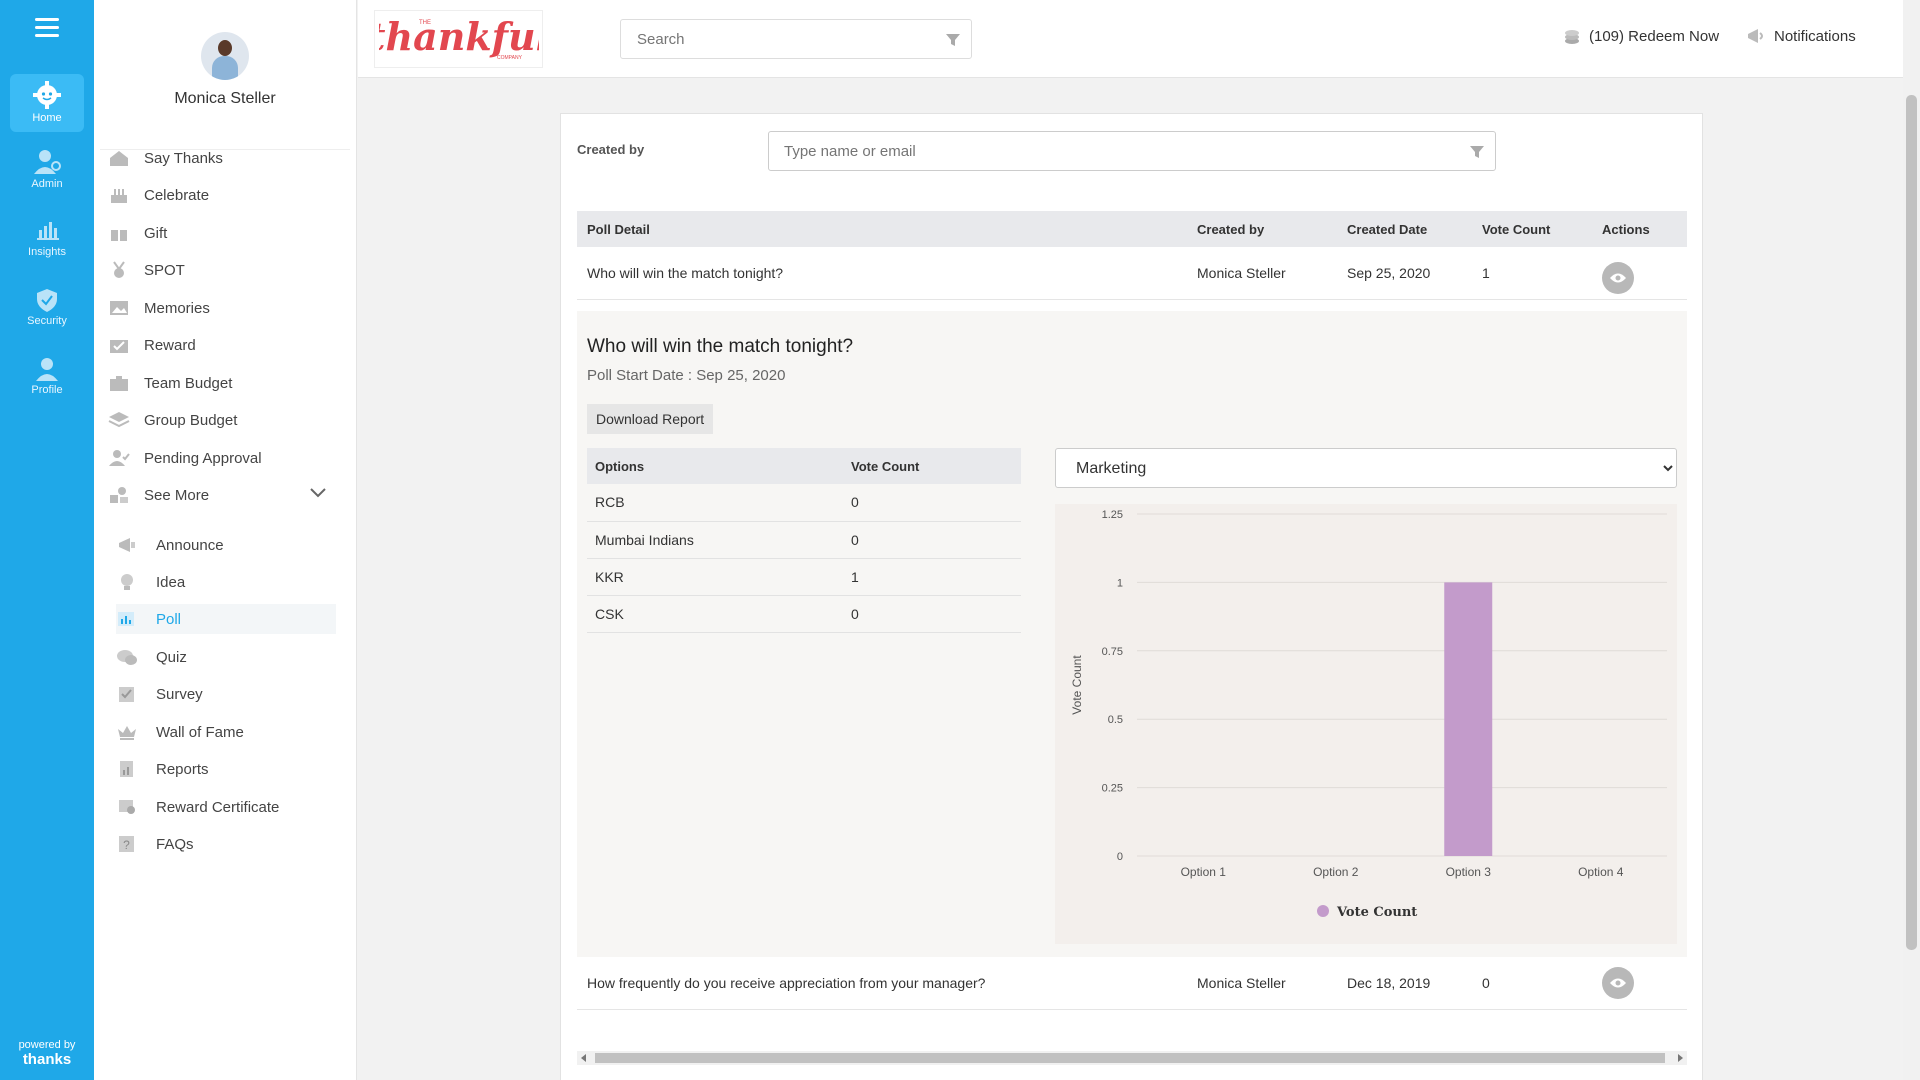 The width and height of the screenshot is (1920, 1080). What do you see at coordinates (226, 694) in the screenshot?
I see `menu-item-survey: Survey` at bounding box center [226, 694].